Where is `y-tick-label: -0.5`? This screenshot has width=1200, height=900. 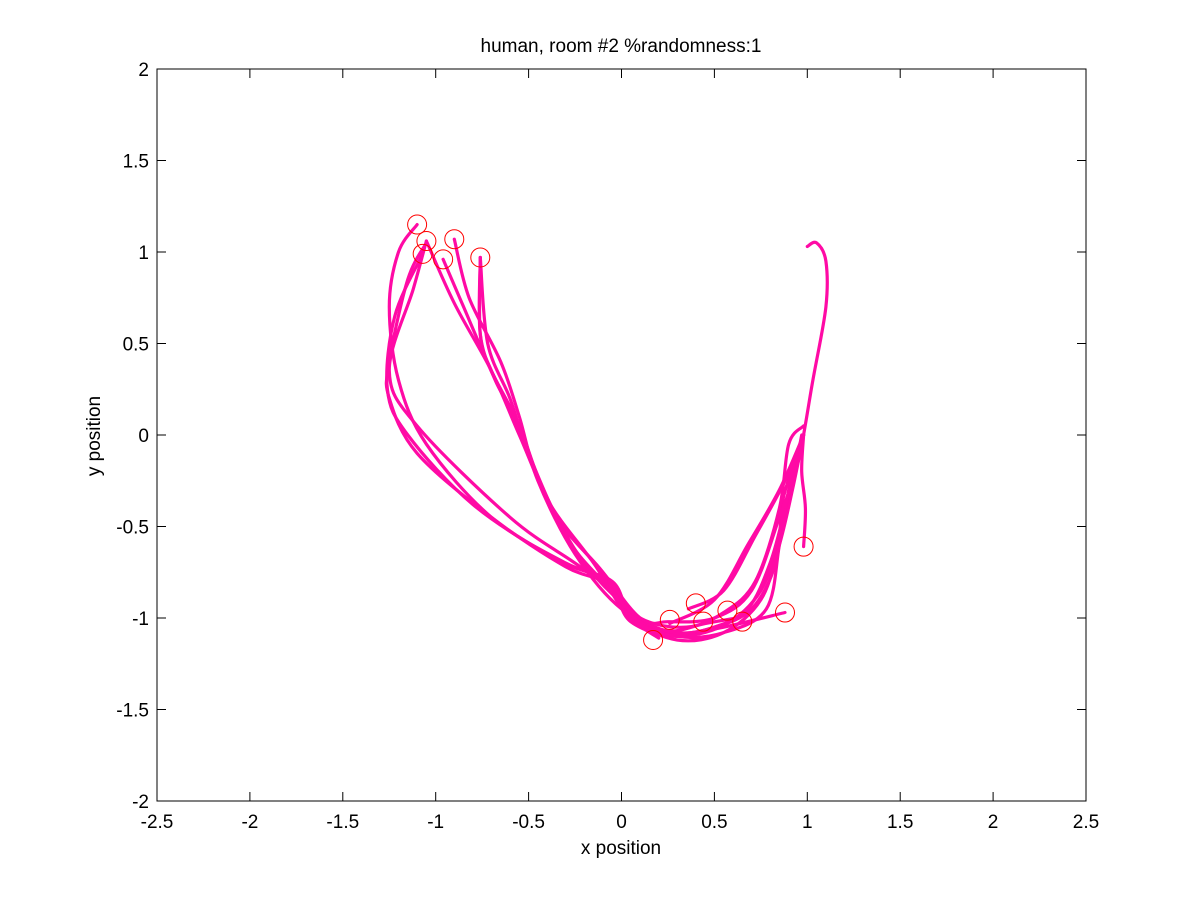
y-tick-label: -0.5 is located at coordinates (132, 528).